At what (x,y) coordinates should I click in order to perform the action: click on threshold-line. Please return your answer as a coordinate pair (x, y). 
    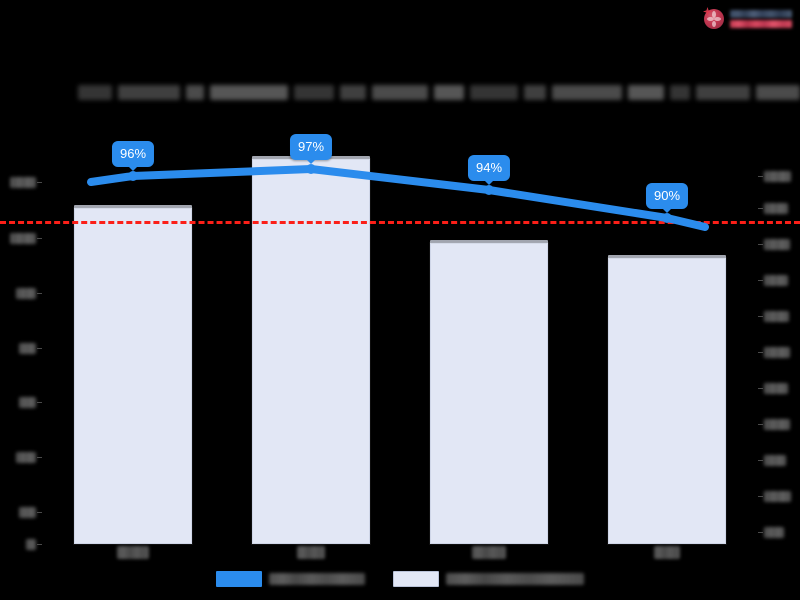
    Looking at the image, I should click on (400, 222).